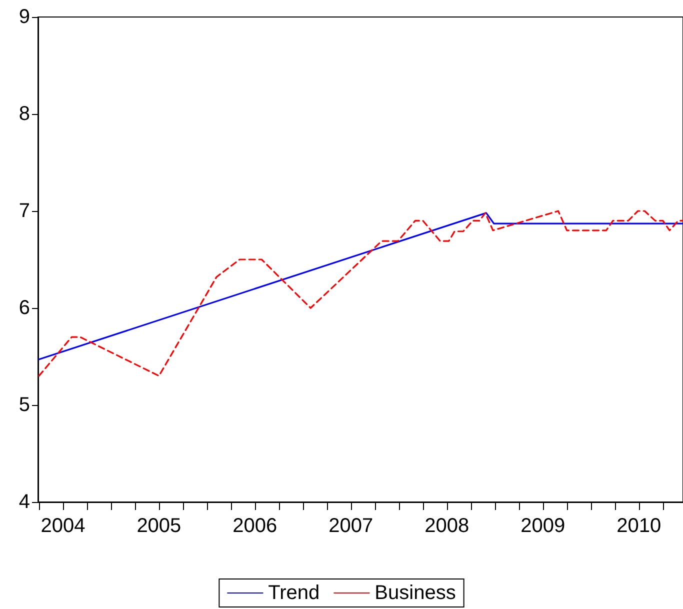  Describe the element at coordinates (24, 114) in the screenshot. I see `y-tick-label: 8` at that location.